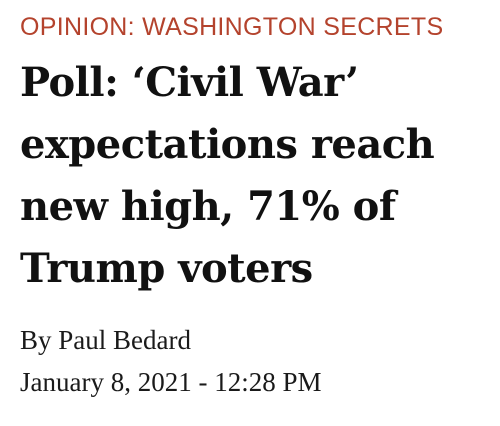 The height and width of the screenshot is (426, 500). Describe the element at coordinates (171, 382) in the screenshot. I see `publish-date: January 8, 2021 - 12:28 PM` at that location.